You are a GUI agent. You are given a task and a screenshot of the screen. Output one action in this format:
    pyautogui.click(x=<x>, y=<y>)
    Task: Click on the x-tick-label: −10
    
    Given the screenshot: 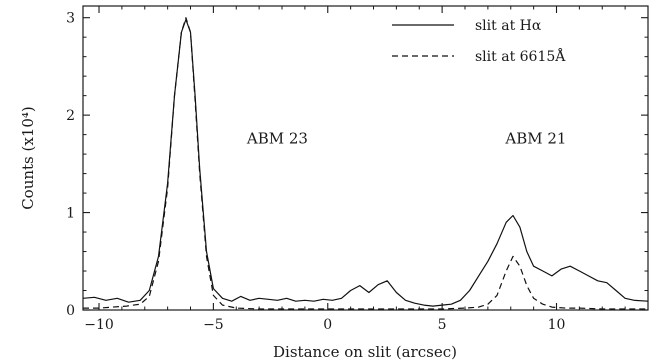 What is the action you would take?
    pyautogui.click(x=99, y=325)
    